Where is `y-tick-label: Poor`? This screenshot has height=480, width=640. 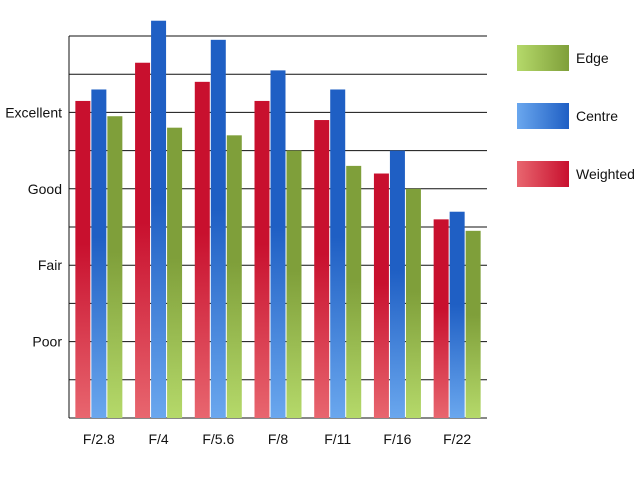 y-tick-label: Poor is located at coordinates (47, 342).